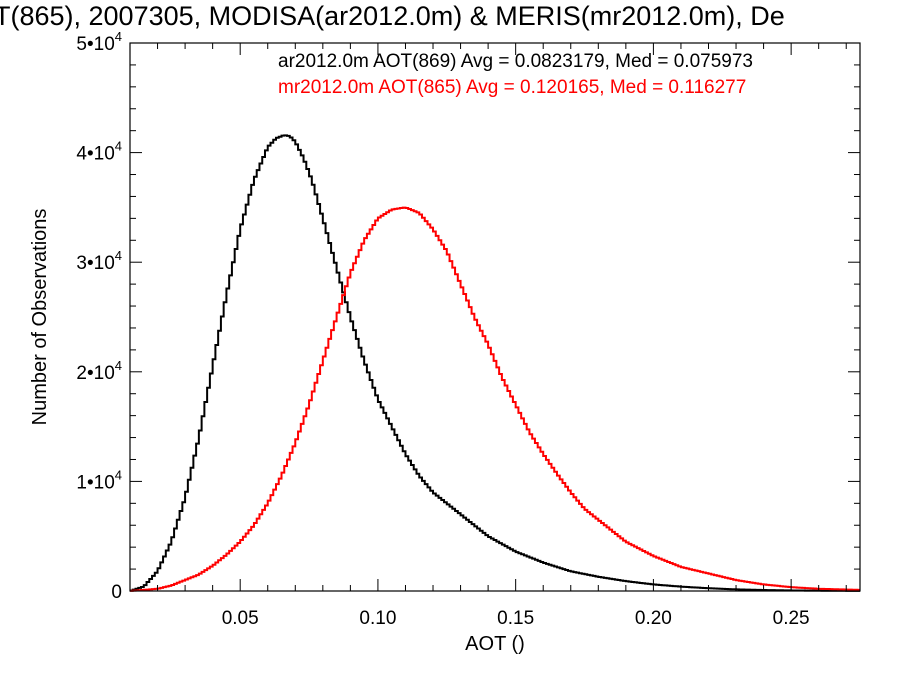 This screenshot has width=900, height=675. I want to click on x-tick-labels: 0.05 0.10 0.15 0.20 0.25, so click(516, 618).